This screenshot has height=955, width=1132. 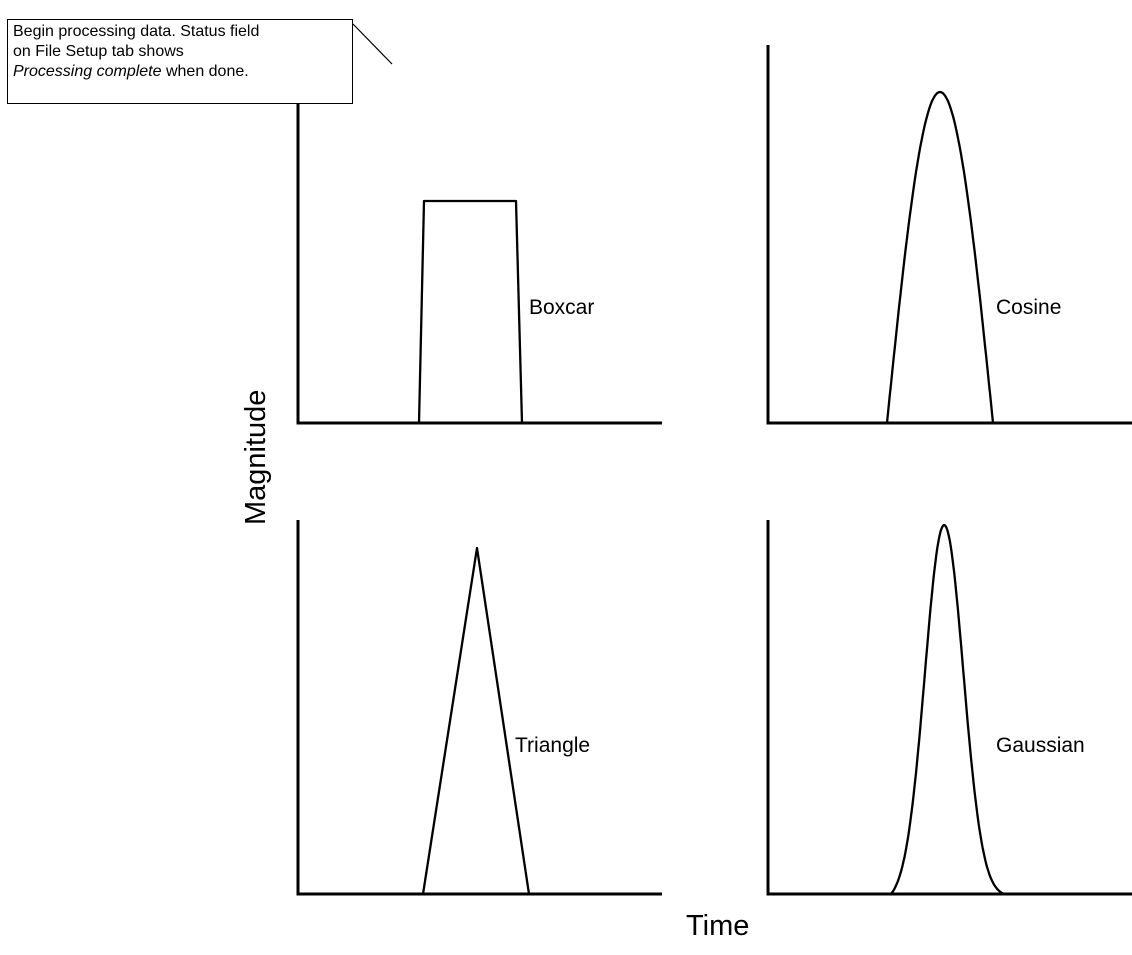 What do you see at coordinates (256, 457) in the screenshot?
I see `y-axis-label: Magnitude` at bounding box center [256, 457].